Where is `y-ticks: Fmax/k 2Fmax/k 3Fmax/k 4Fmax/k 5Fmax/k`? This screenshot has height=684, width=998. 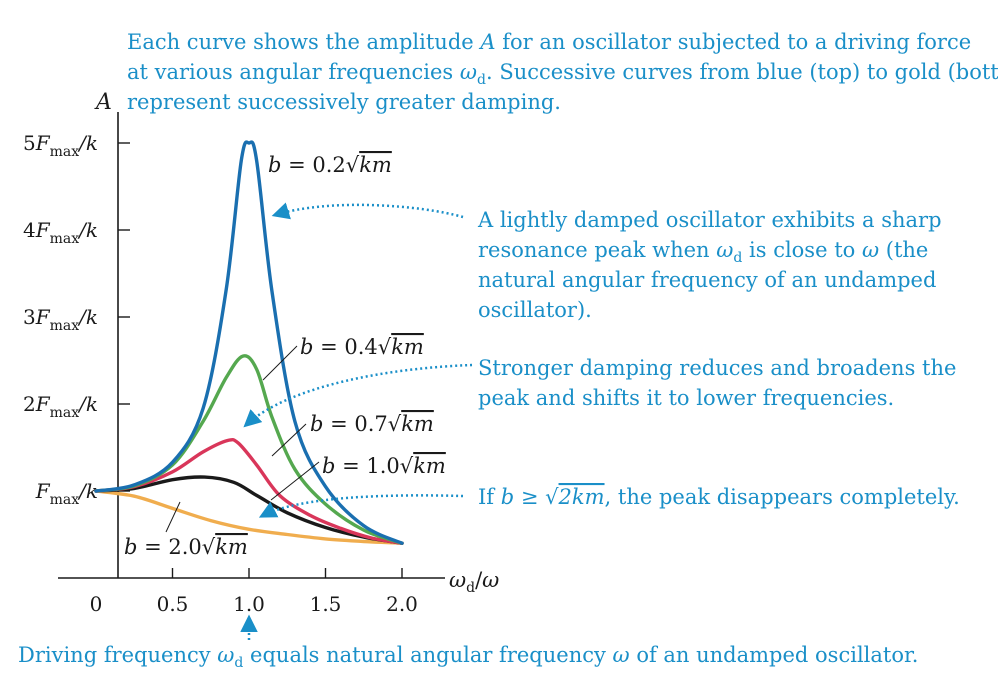 y-ticks: Fmax/k 2Fmax/k 3Fmax/k 4Fmax/k 5Fmax/k is located at coordinates (76, 319).